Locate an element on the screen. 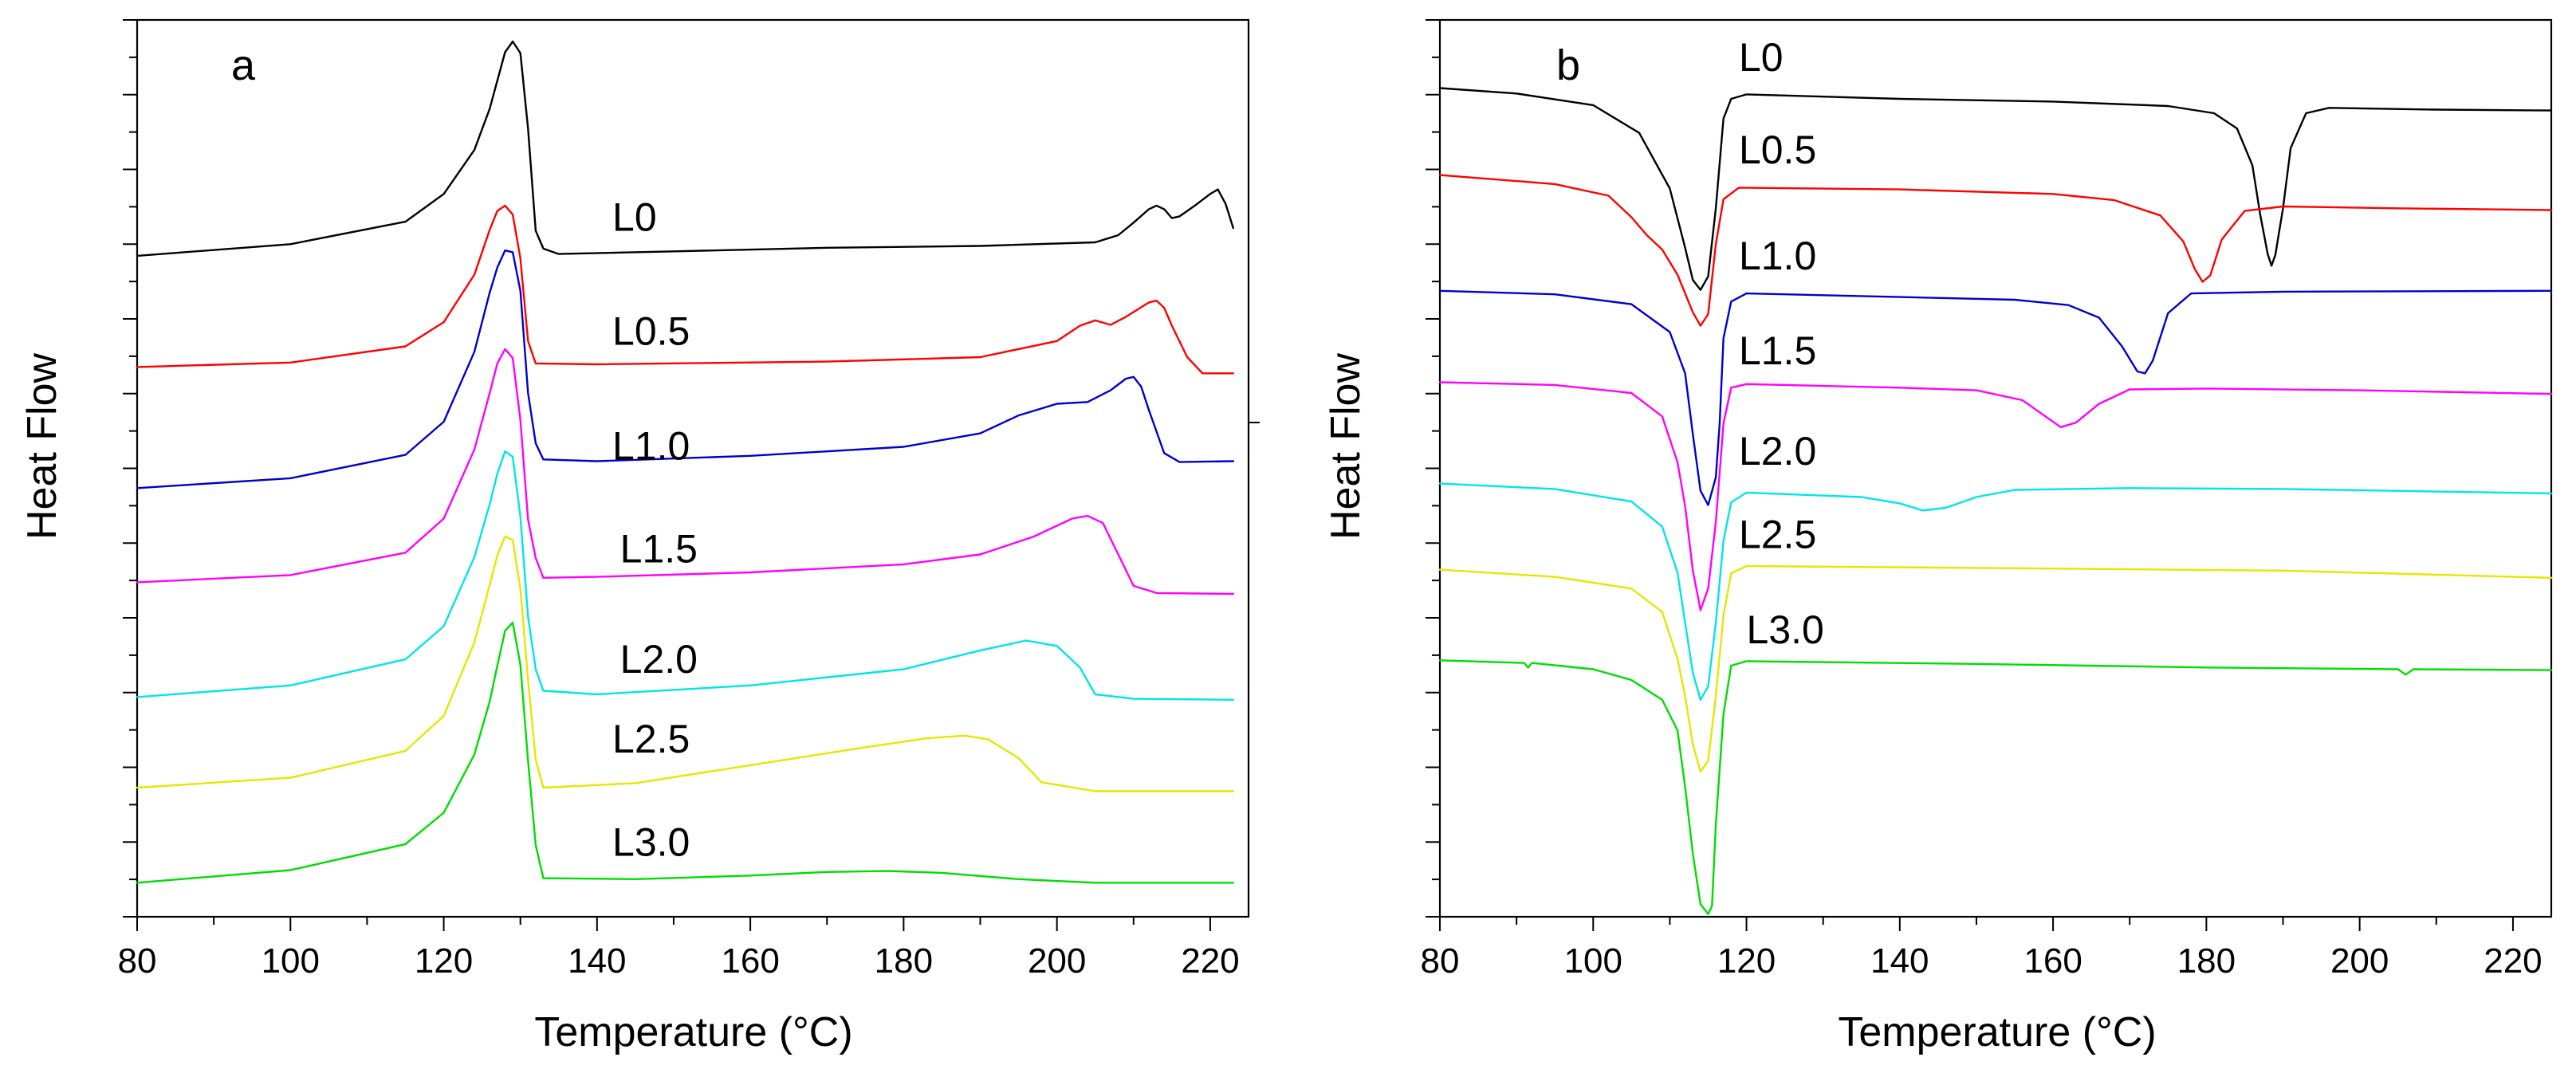 Image resolution: width=2576 pixels, height=1077 pixels. panel-label: b is located at coordinates (1568, 65).